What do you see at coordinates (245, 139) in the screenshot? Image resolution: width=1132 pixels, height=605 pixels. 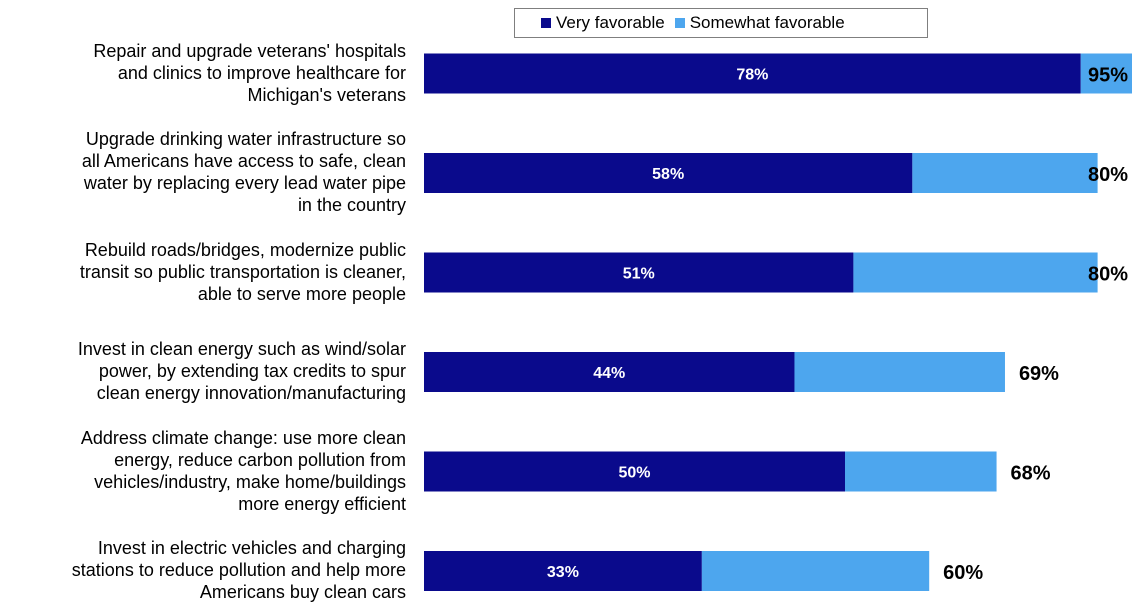 I see `category-label-line: Upgrade drinking water infrastructure so` at bounding box center [245, 139].